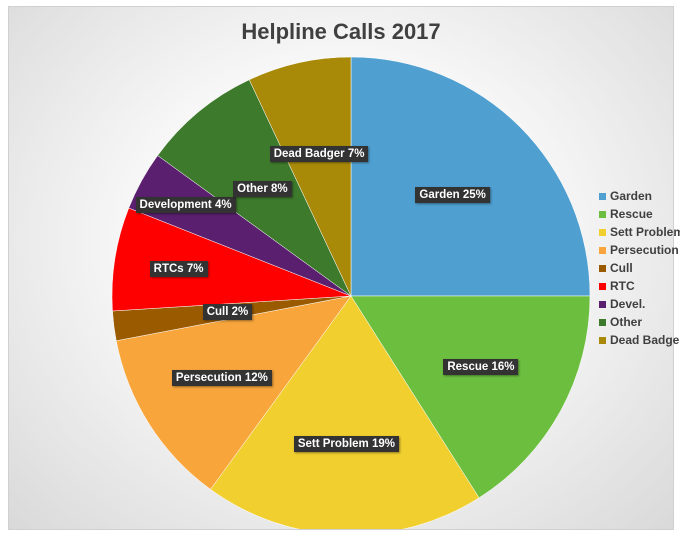 The height and width of the screenshot is (537, 680). I want to click on legend-item: Other, so click(639, 322).